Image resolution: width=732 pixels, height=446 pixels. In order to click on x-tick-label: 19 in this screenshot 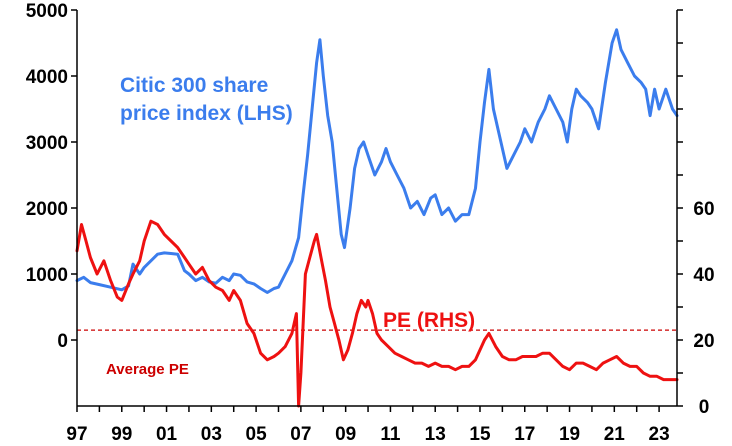, I will do `click(569, 434)`.